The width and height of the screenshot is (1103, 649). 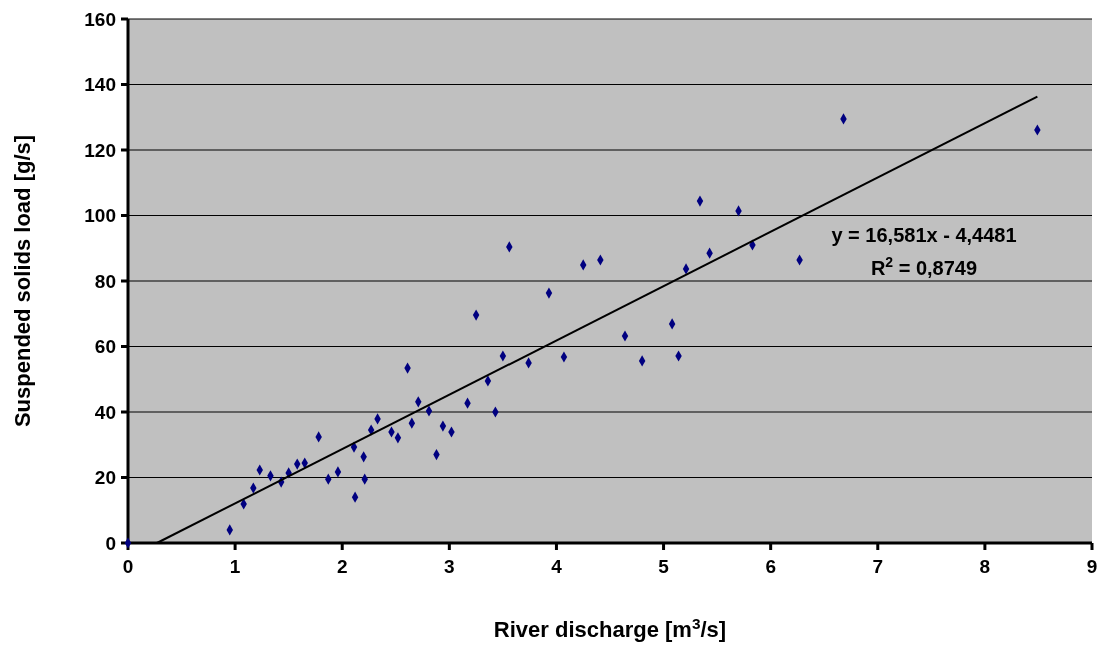 What do you see at coordinates (235, 566) in the screenshot?
I see `x-tick-label: 1` at bounding box center [235, 566].